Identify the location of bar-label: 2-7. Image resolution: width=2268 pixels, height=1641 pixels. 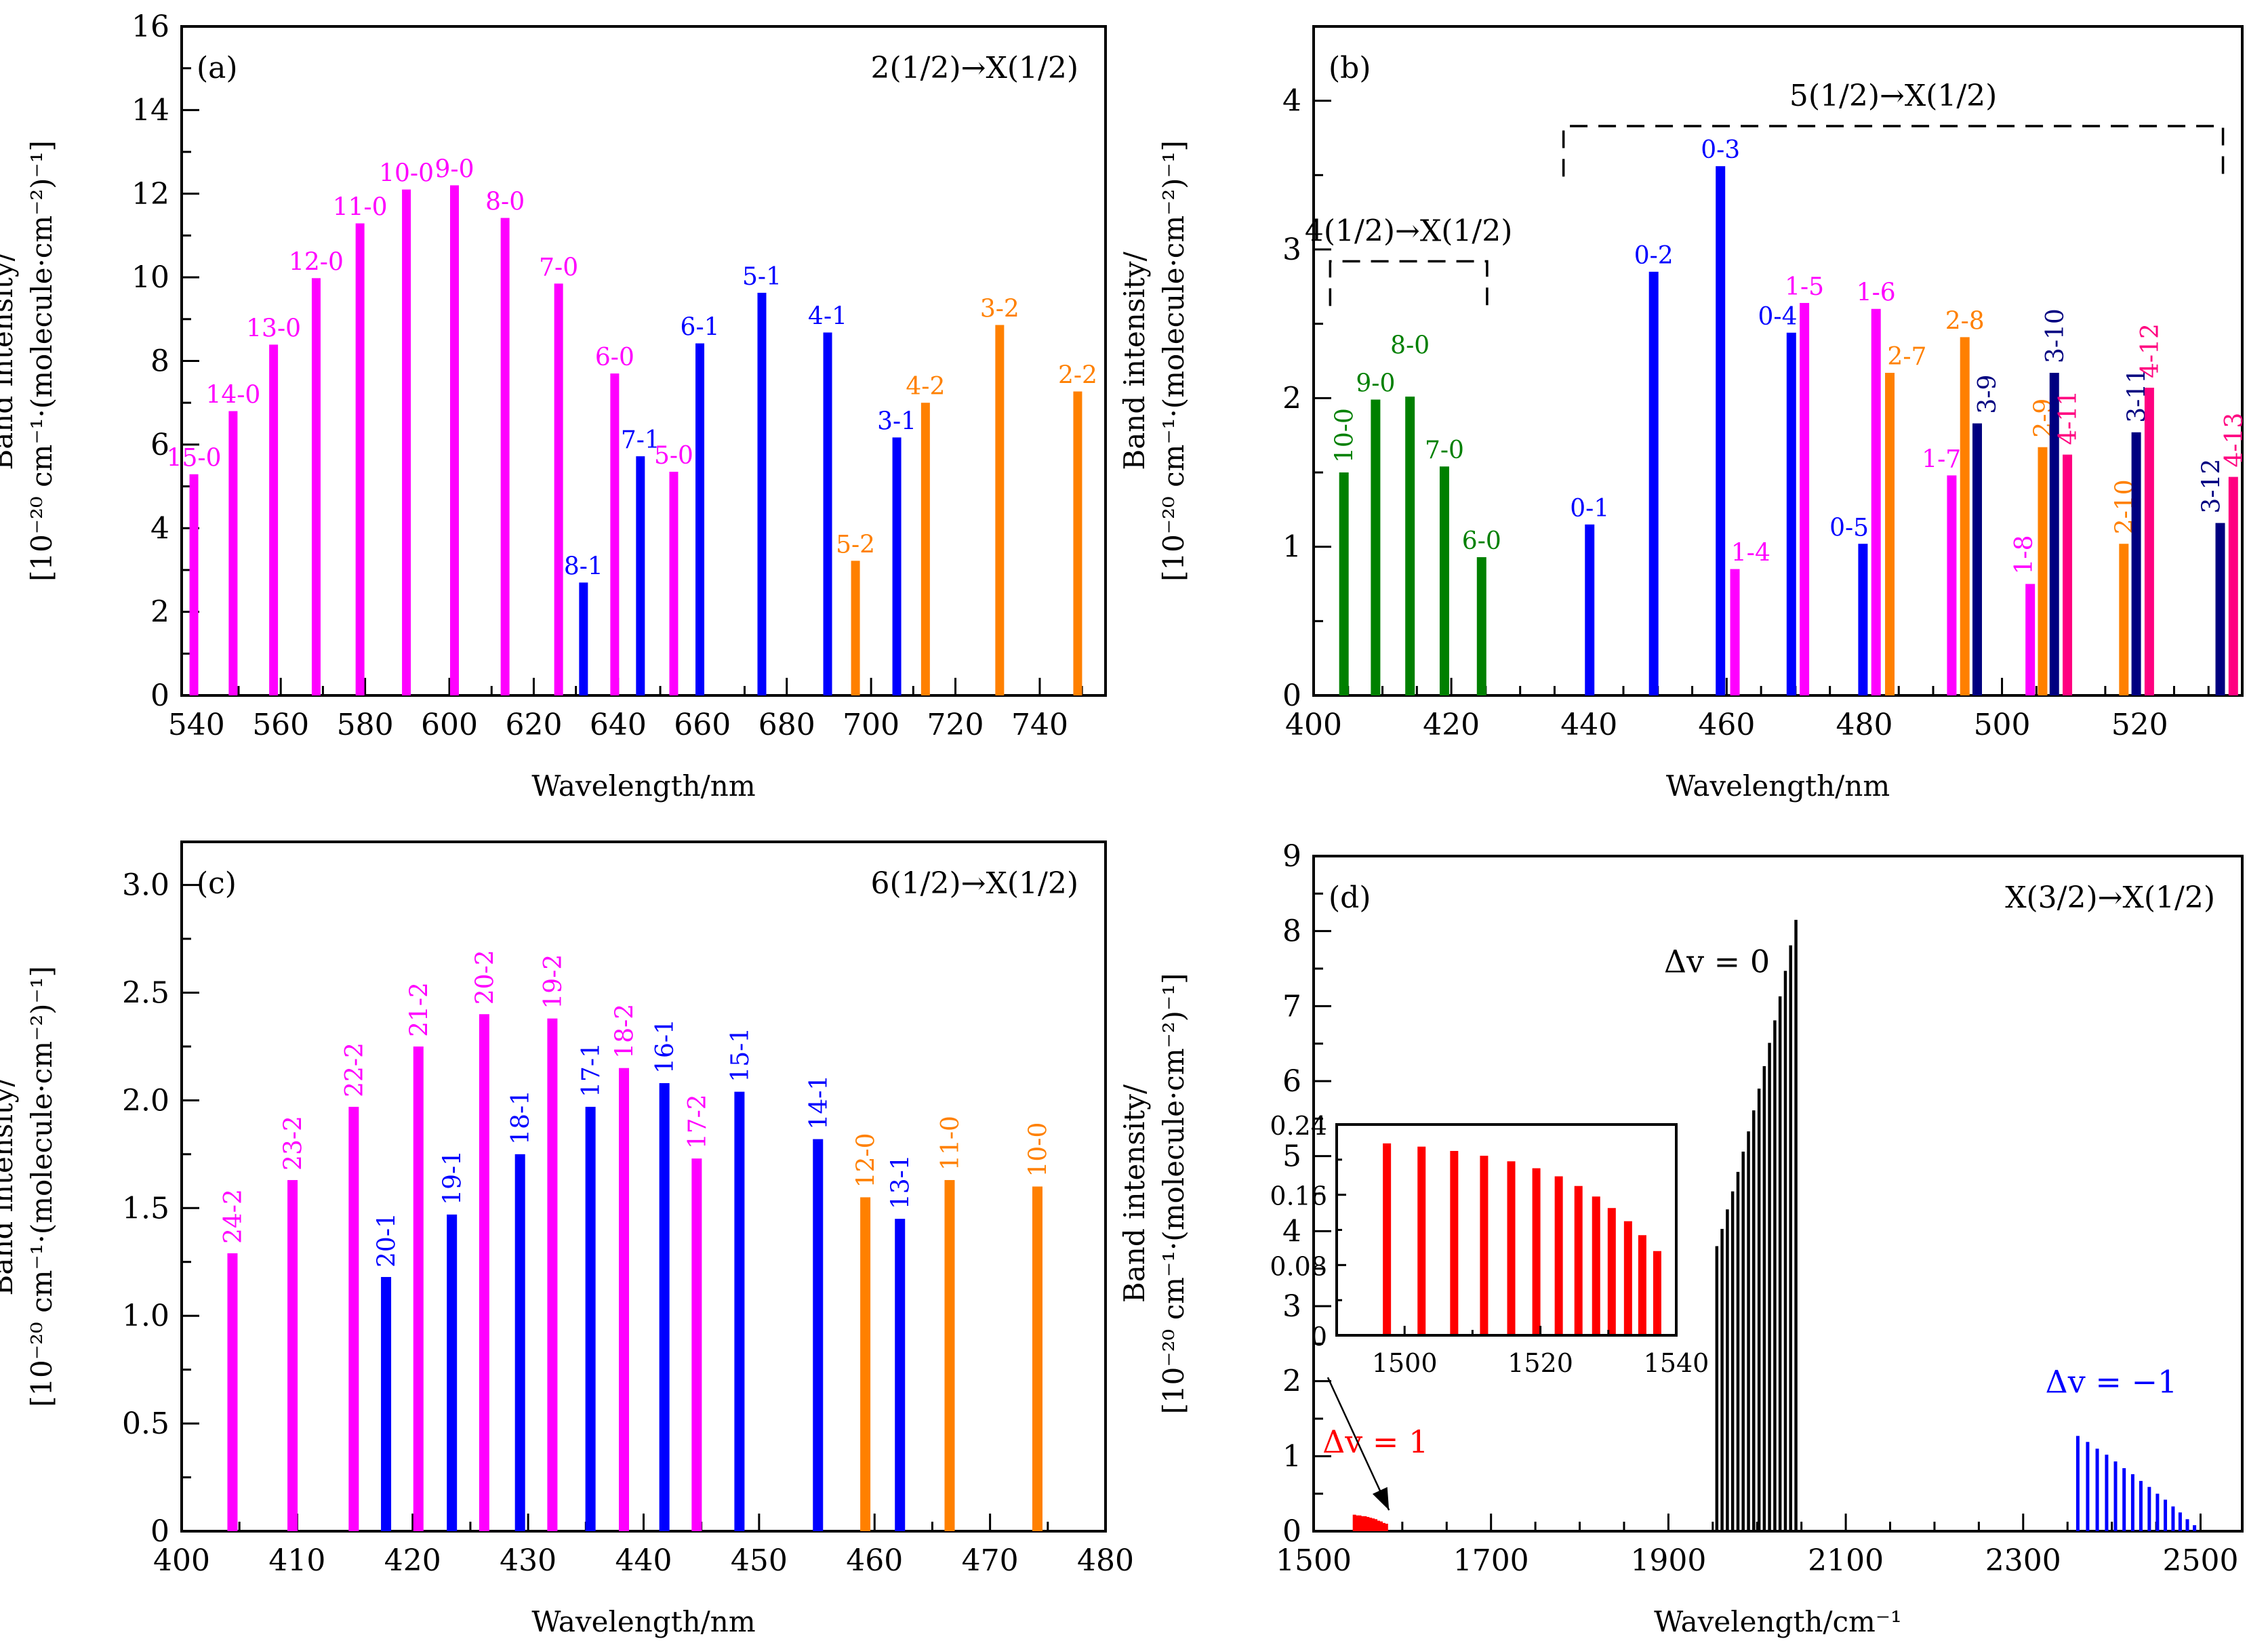
(1906, 357).